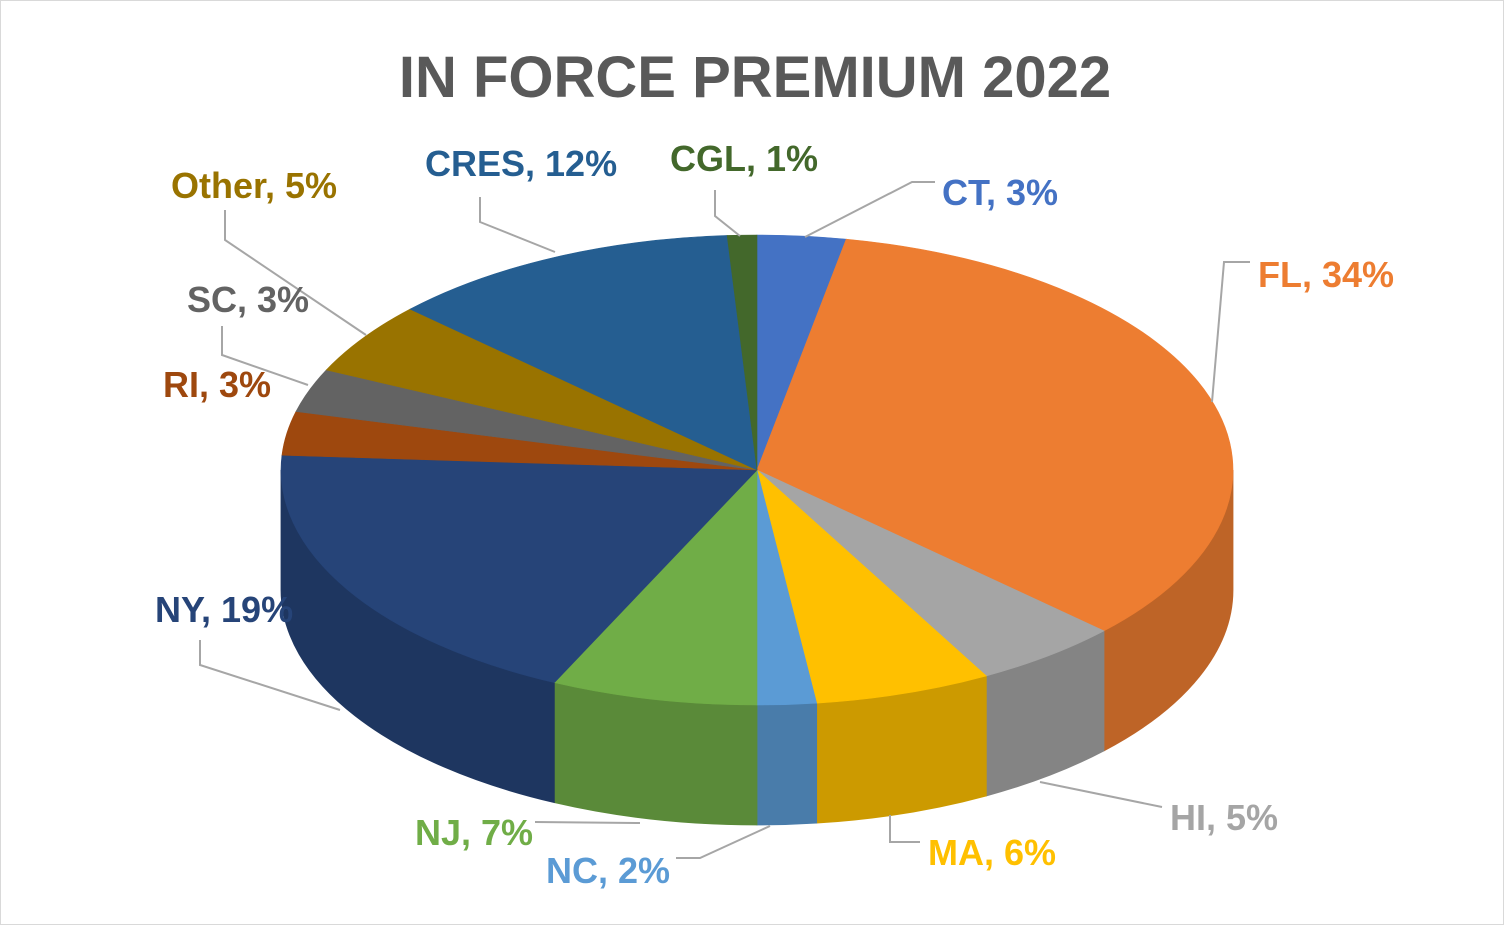  What do you see at coordinates (744, 158) in the screenshot?
I see `data-label-cgl: CGL, 1%` at bounding box center [744, 158].